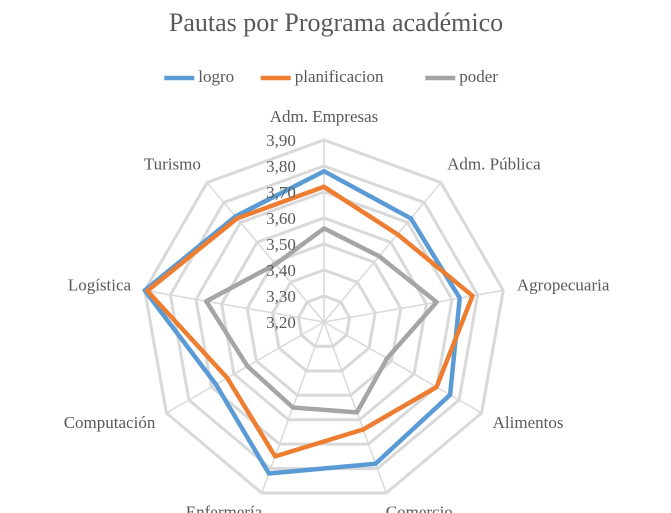  Describe the element at coordinates (100, 284) in the screenshot. I see `category-label: Logística` at that location.